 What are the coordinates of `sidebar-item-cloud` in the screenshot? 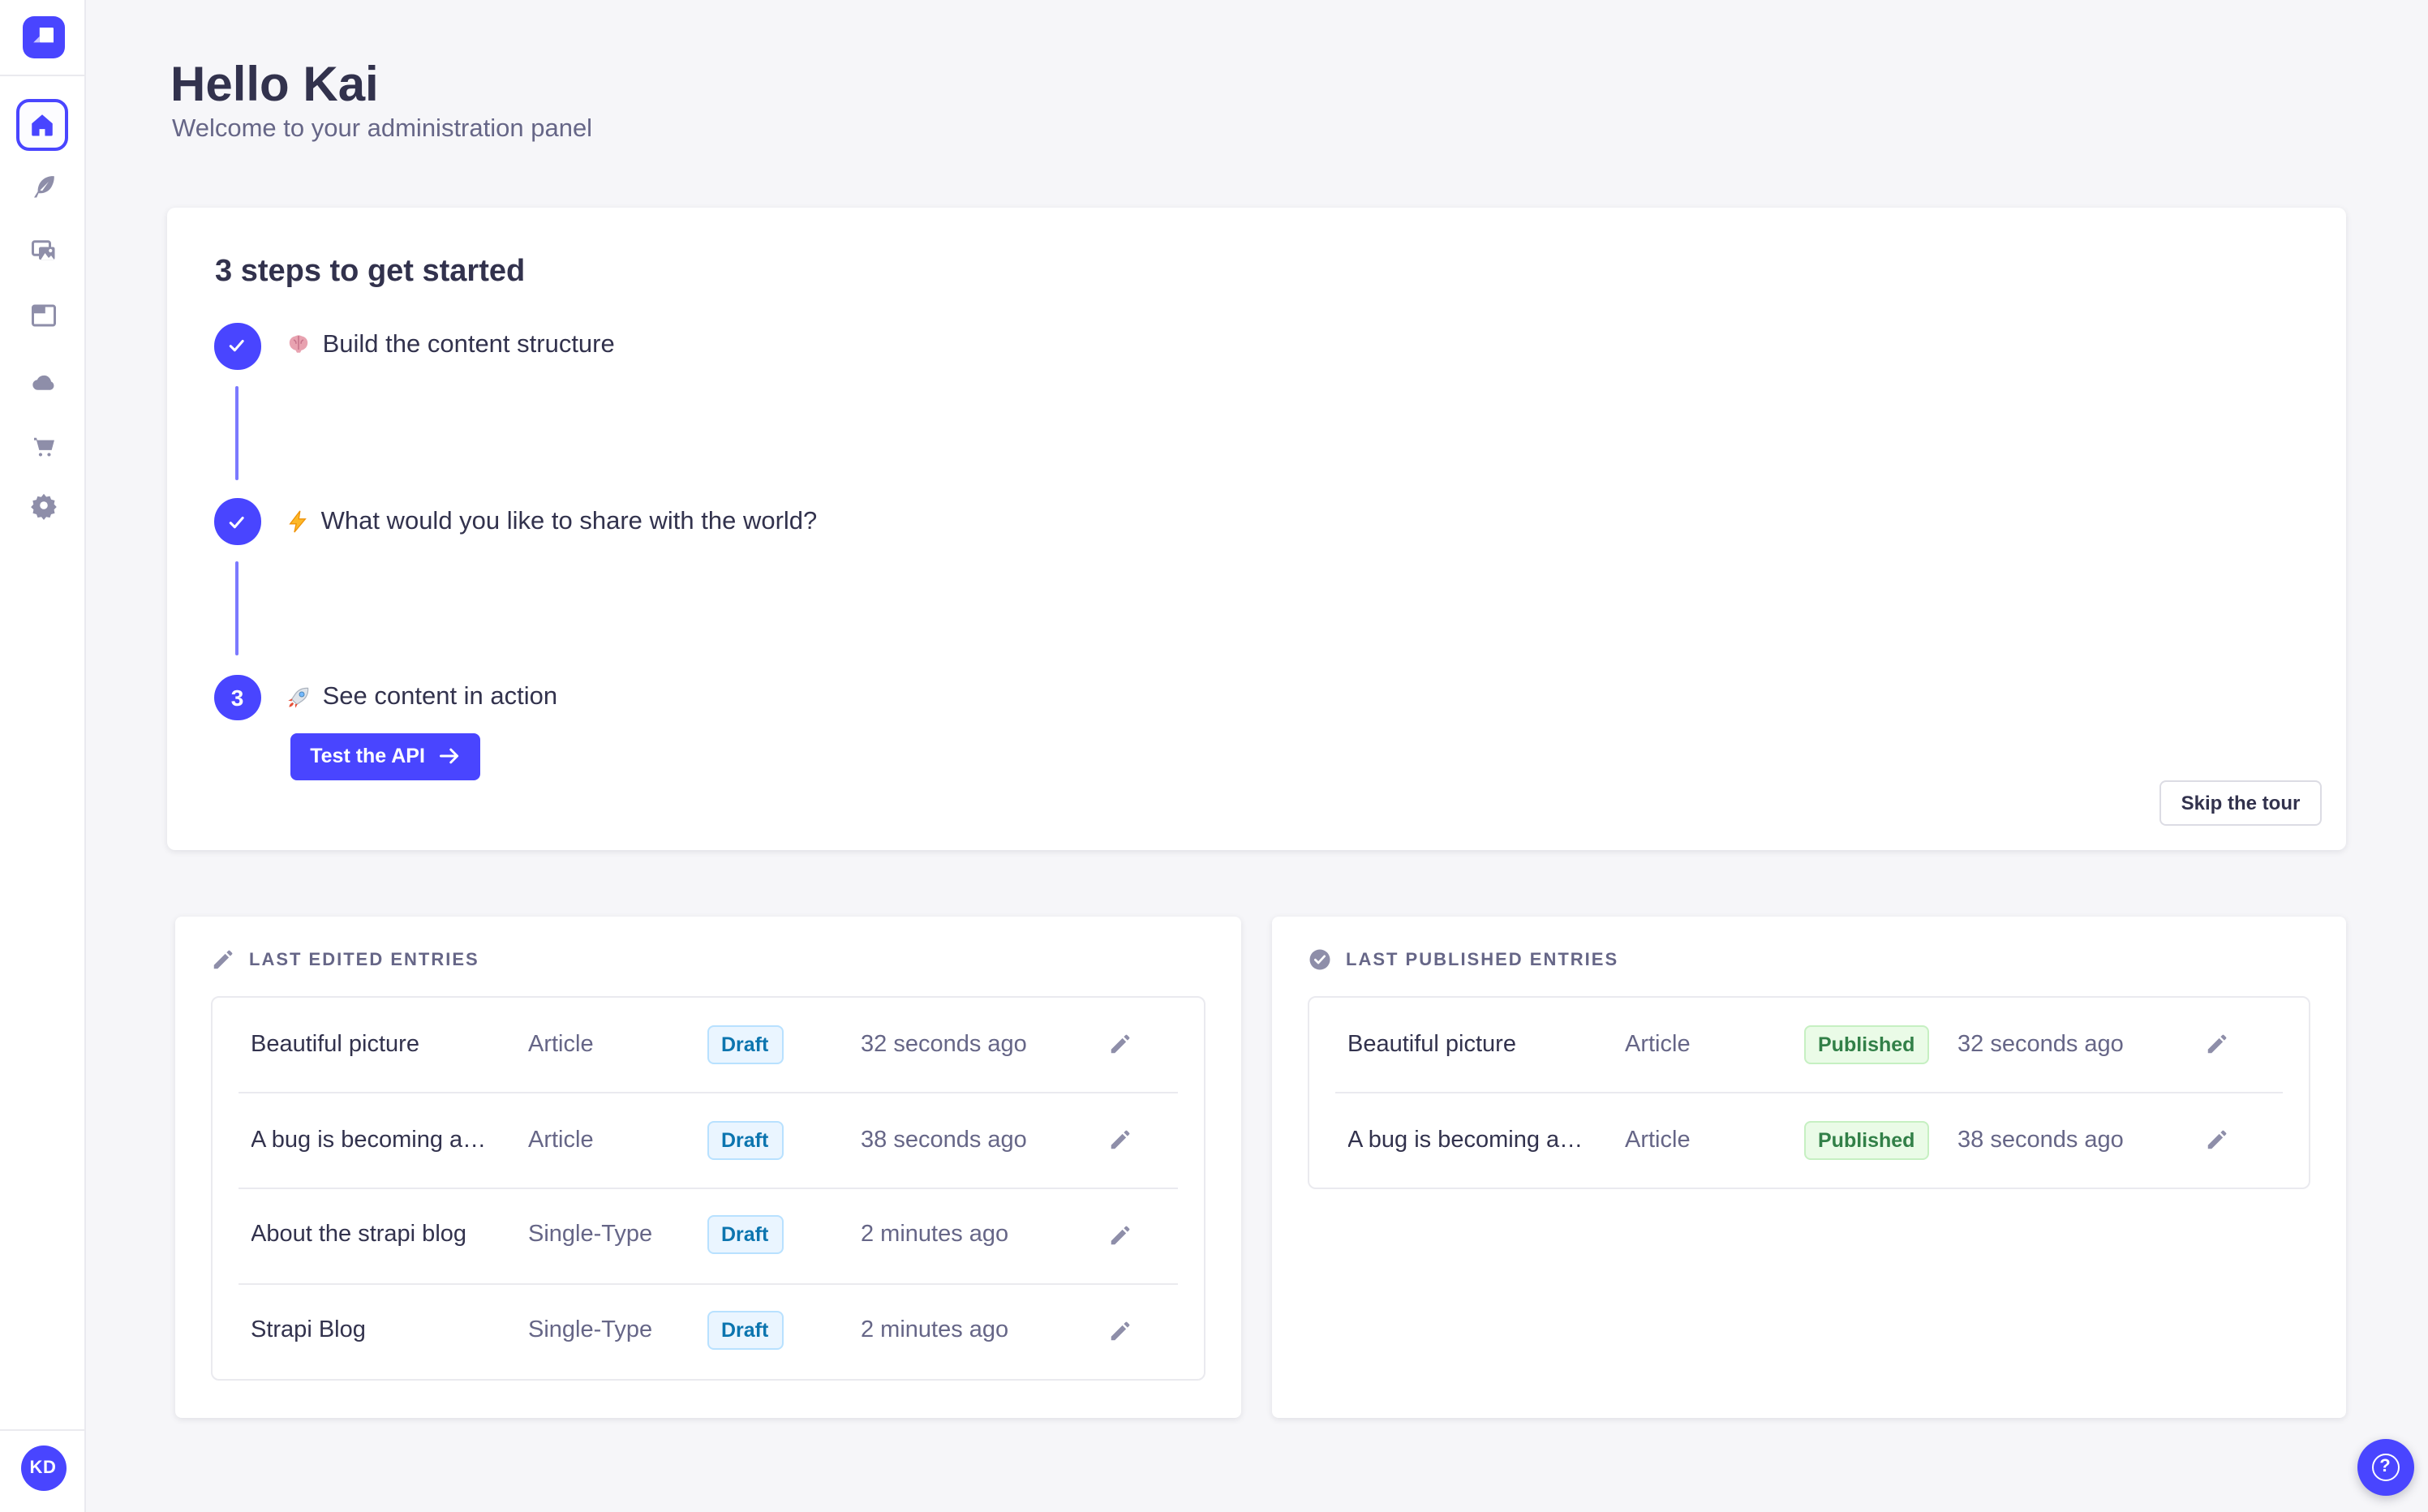 It's located at (43, 381).